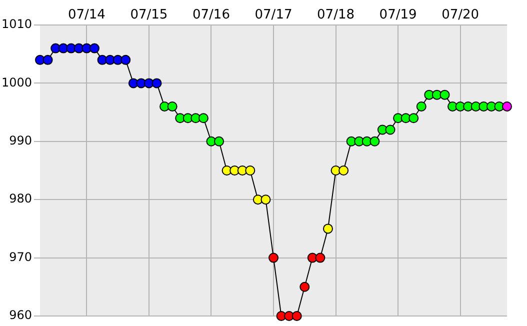  What do you see at coordinates (211, 15) in the screenshot?
I see `x-tick-label: 07/16` at bounding box center [211, 15].